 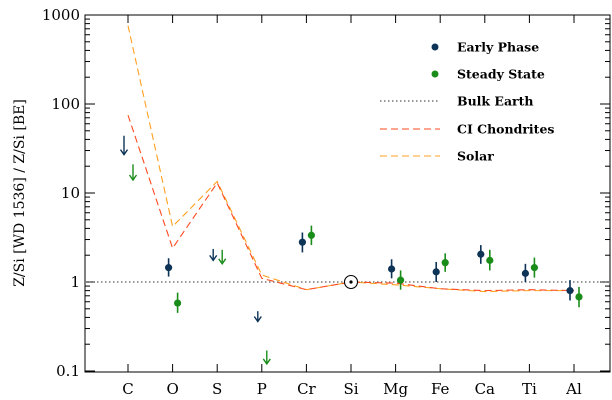 What do you see at coordinates (498, 47) in the screenshot?
I see `legend-early-phase-label: Early Phase` at bounding box center [498, 47].